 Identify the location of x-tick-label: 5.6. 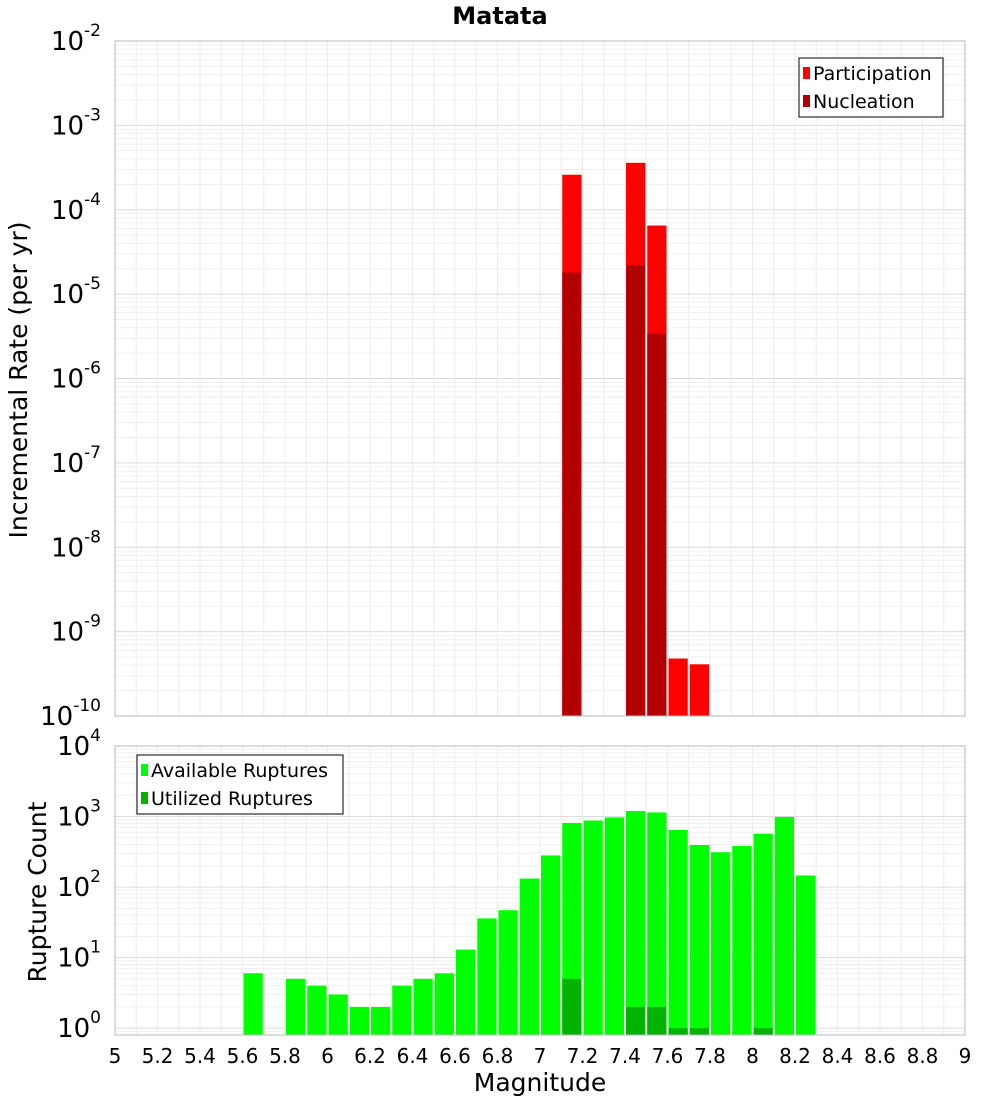
(243, 1056).